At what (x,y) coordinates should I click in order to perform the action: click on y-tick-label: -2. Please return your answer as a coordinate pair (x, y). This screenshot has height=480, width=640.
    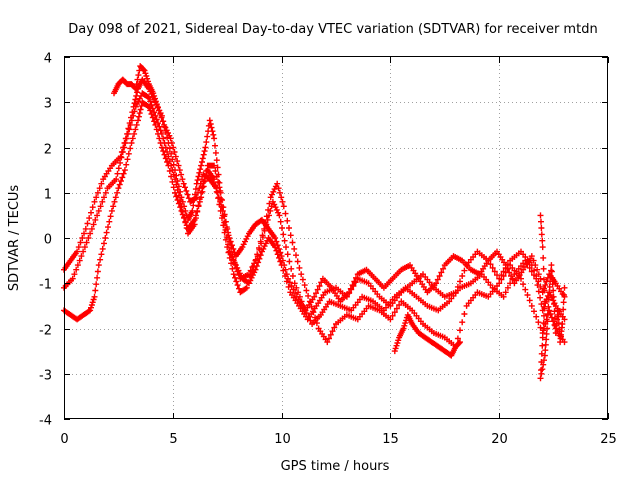
    Looking at the image, I should click on (45, 331).